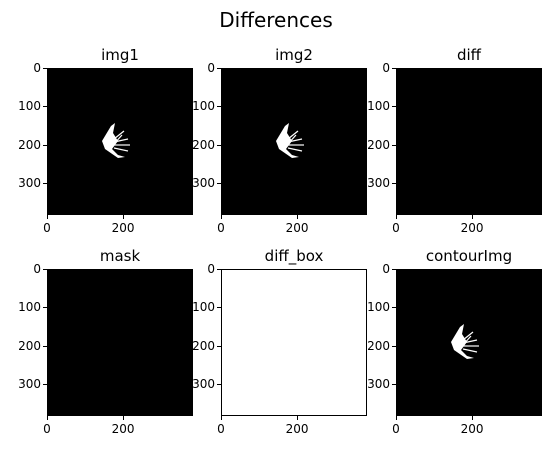  What do you see at coordinates (294, 55) in the screenshot?
I see `subplot-title-1: img2` at bounding box center [294, 55].